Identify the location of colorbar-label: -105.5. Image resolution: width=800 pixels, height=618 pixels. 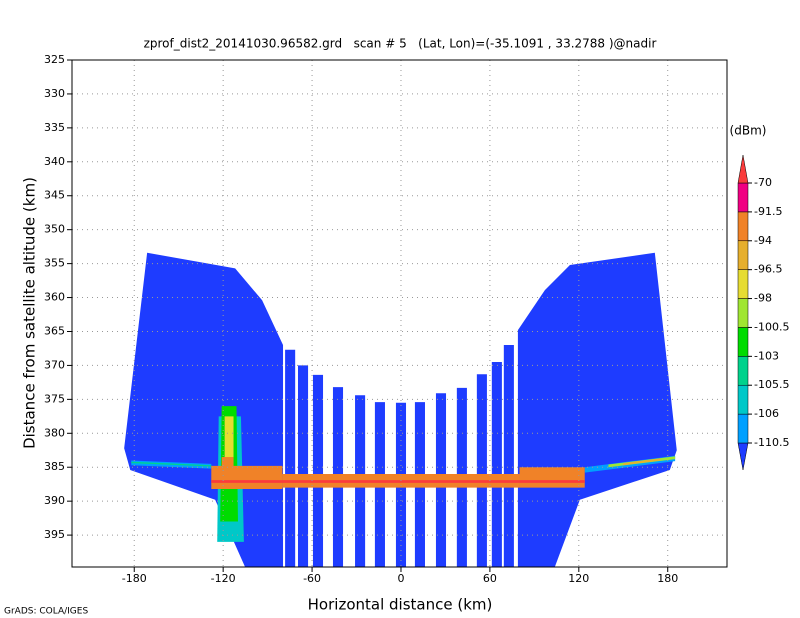
(771, 384).